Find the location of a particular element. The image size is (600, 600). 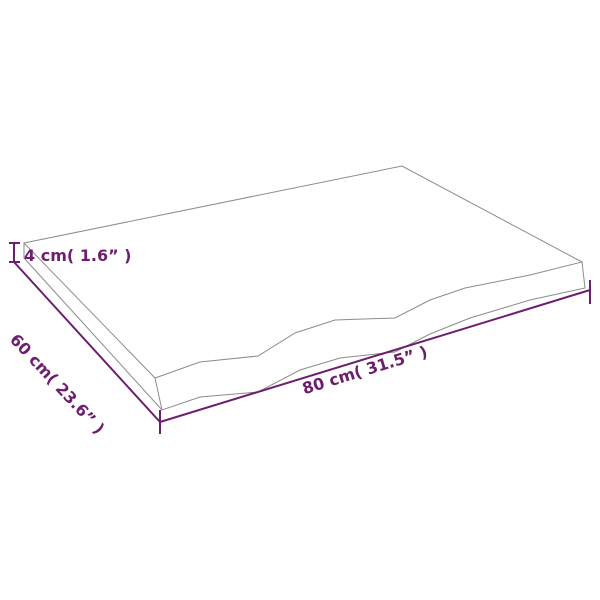

depth-dimension-line is located at coordinates (87, 342).